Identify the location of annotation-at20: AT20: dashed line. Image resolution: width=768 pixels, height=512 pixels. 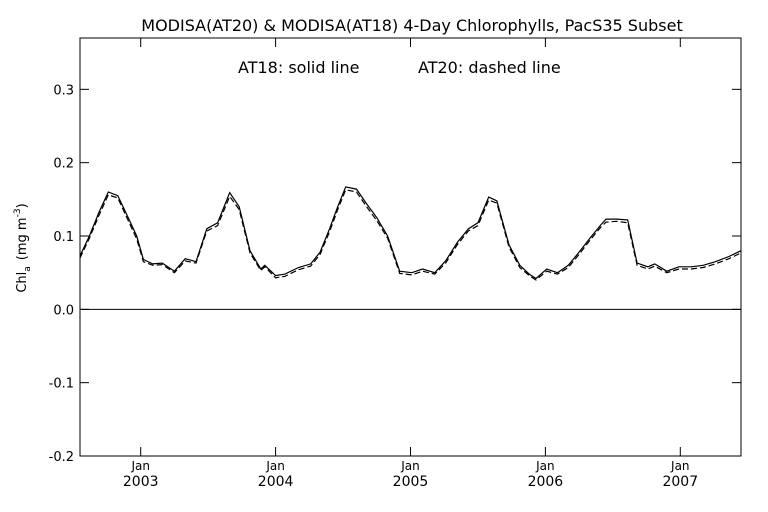
(489, 67).